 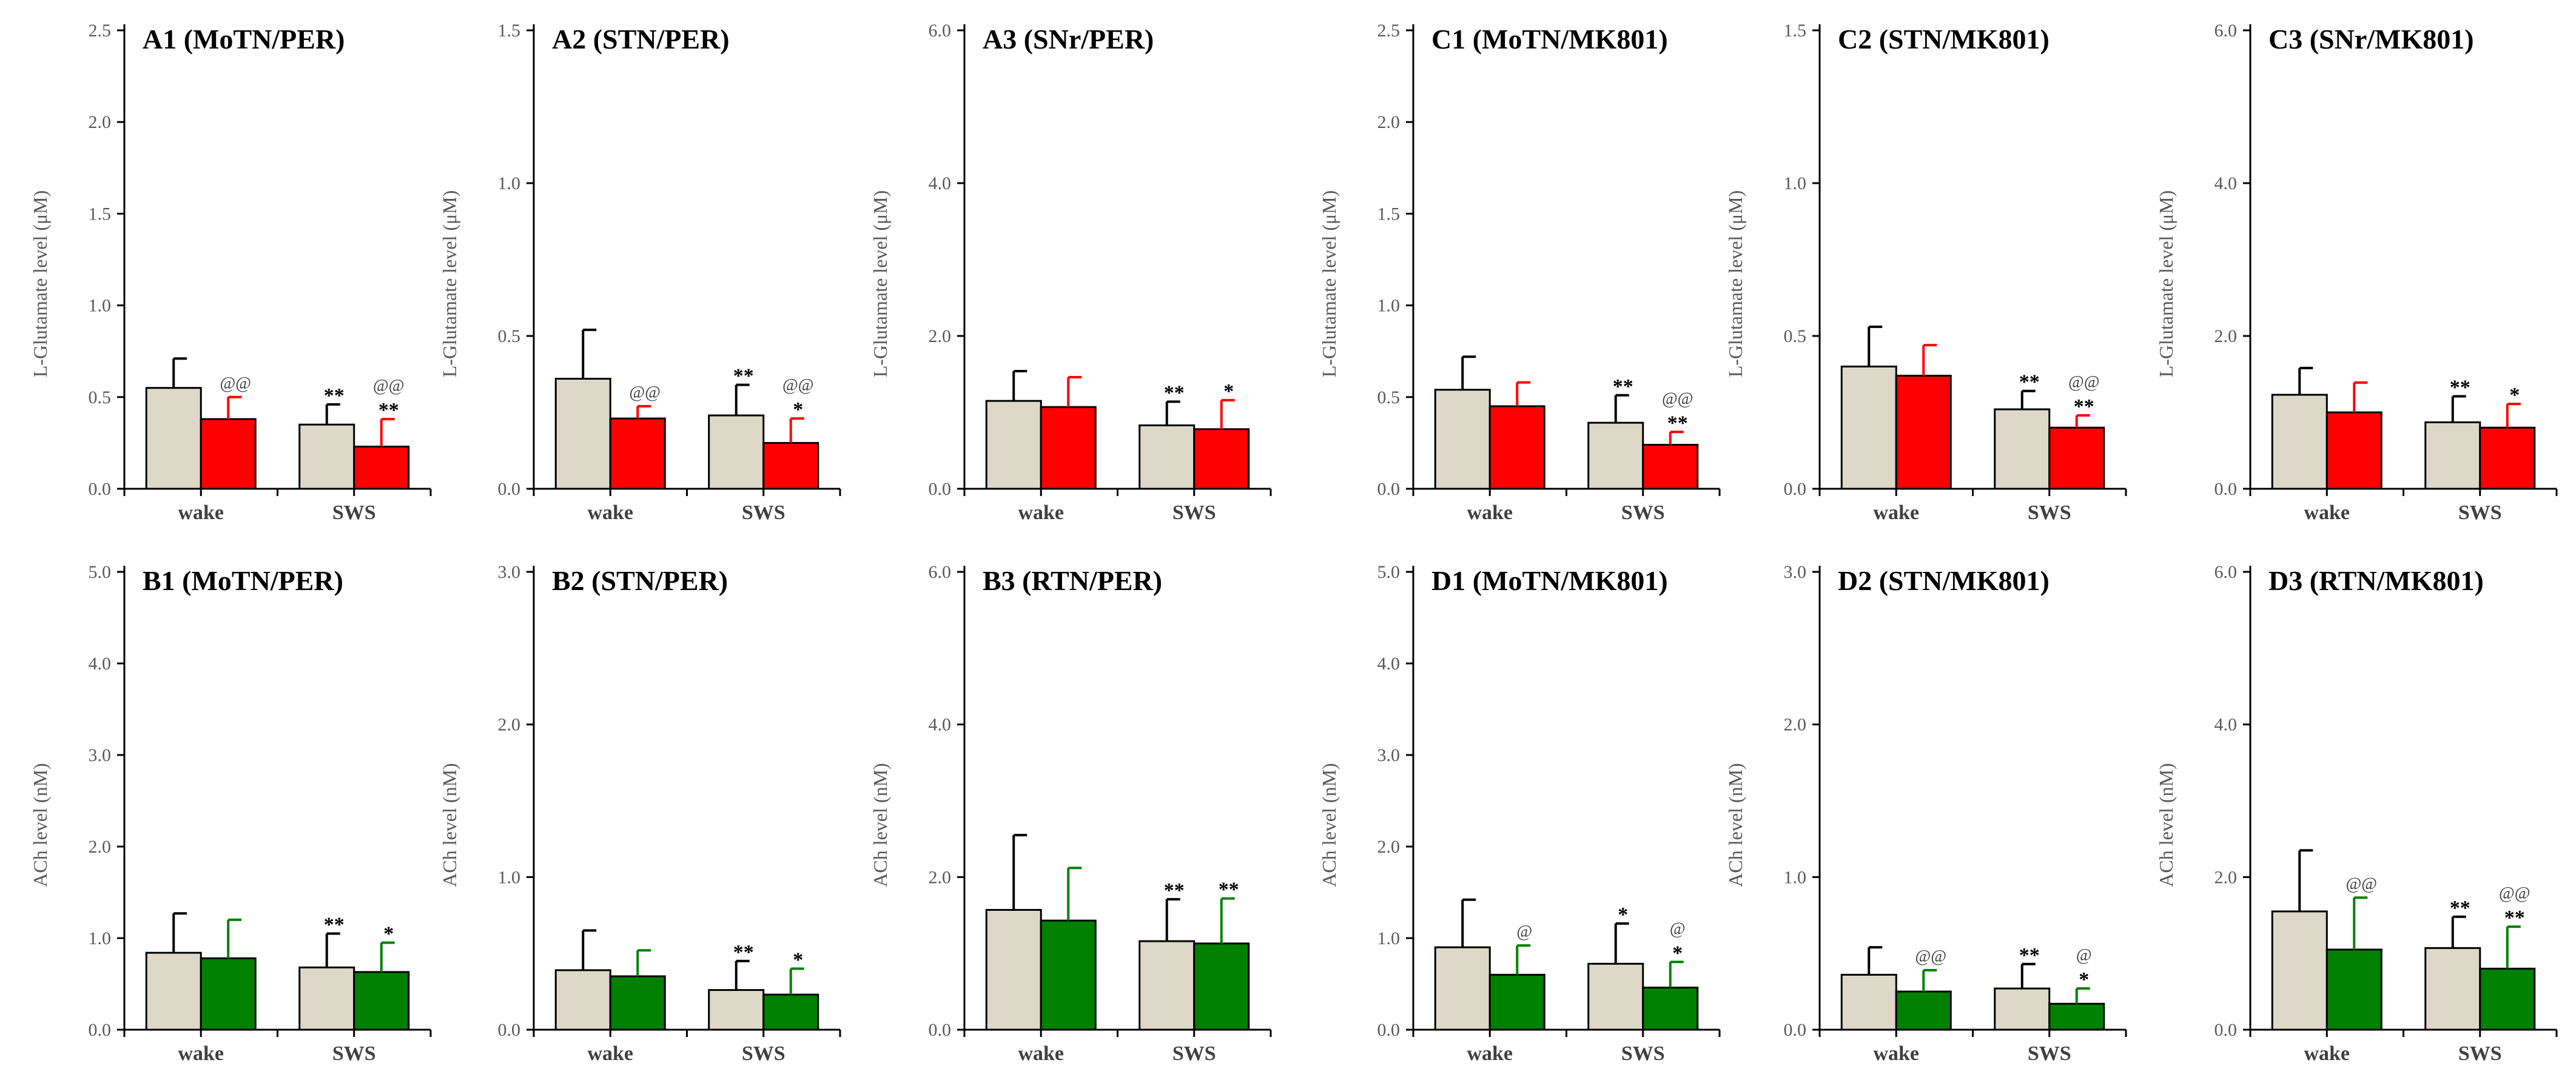 I want to click on panel-d1-ytick-label: 2.0, so click(x=1389, y=847).